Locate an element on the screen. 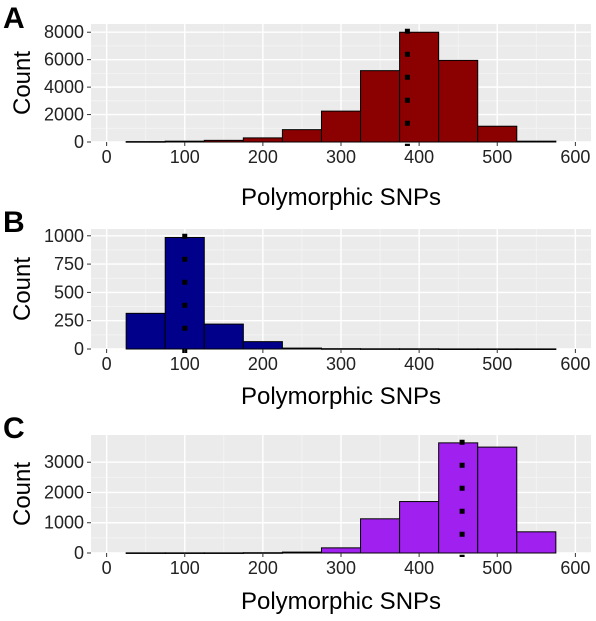  y-tick-label: 3000 is located at coordinates (64, 462).